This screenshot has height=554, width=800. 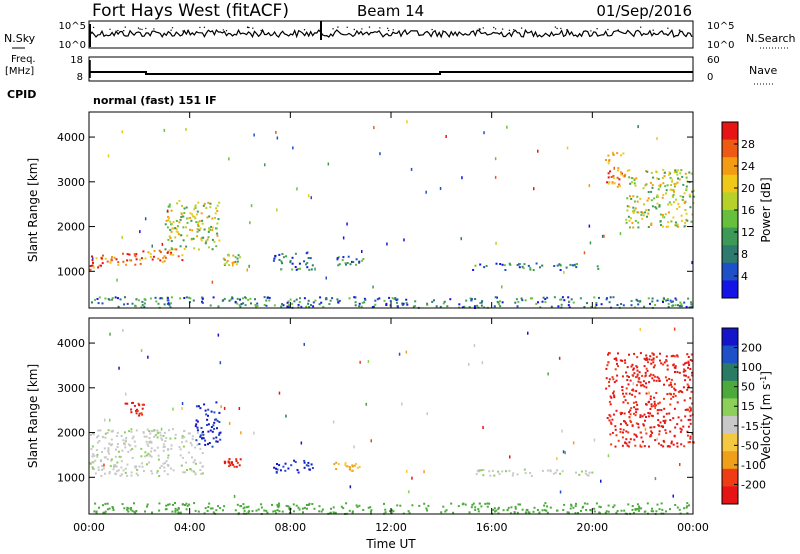 I want to click on nave-label: Nave, so click(x=763, y=70).